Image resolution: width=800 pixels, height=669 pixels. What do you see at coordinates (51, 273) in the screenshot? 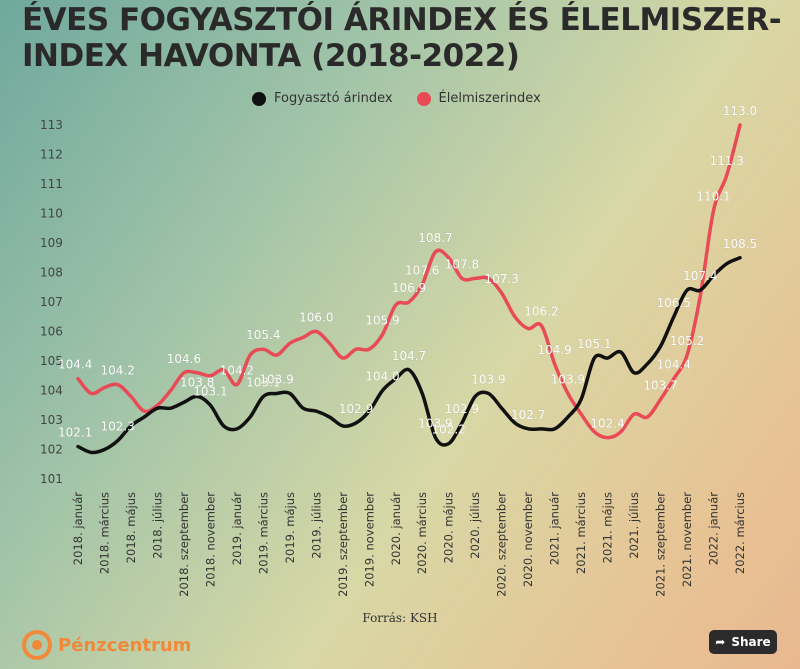
I see `y-tick-label: 108` at bounding box center [51, 273].